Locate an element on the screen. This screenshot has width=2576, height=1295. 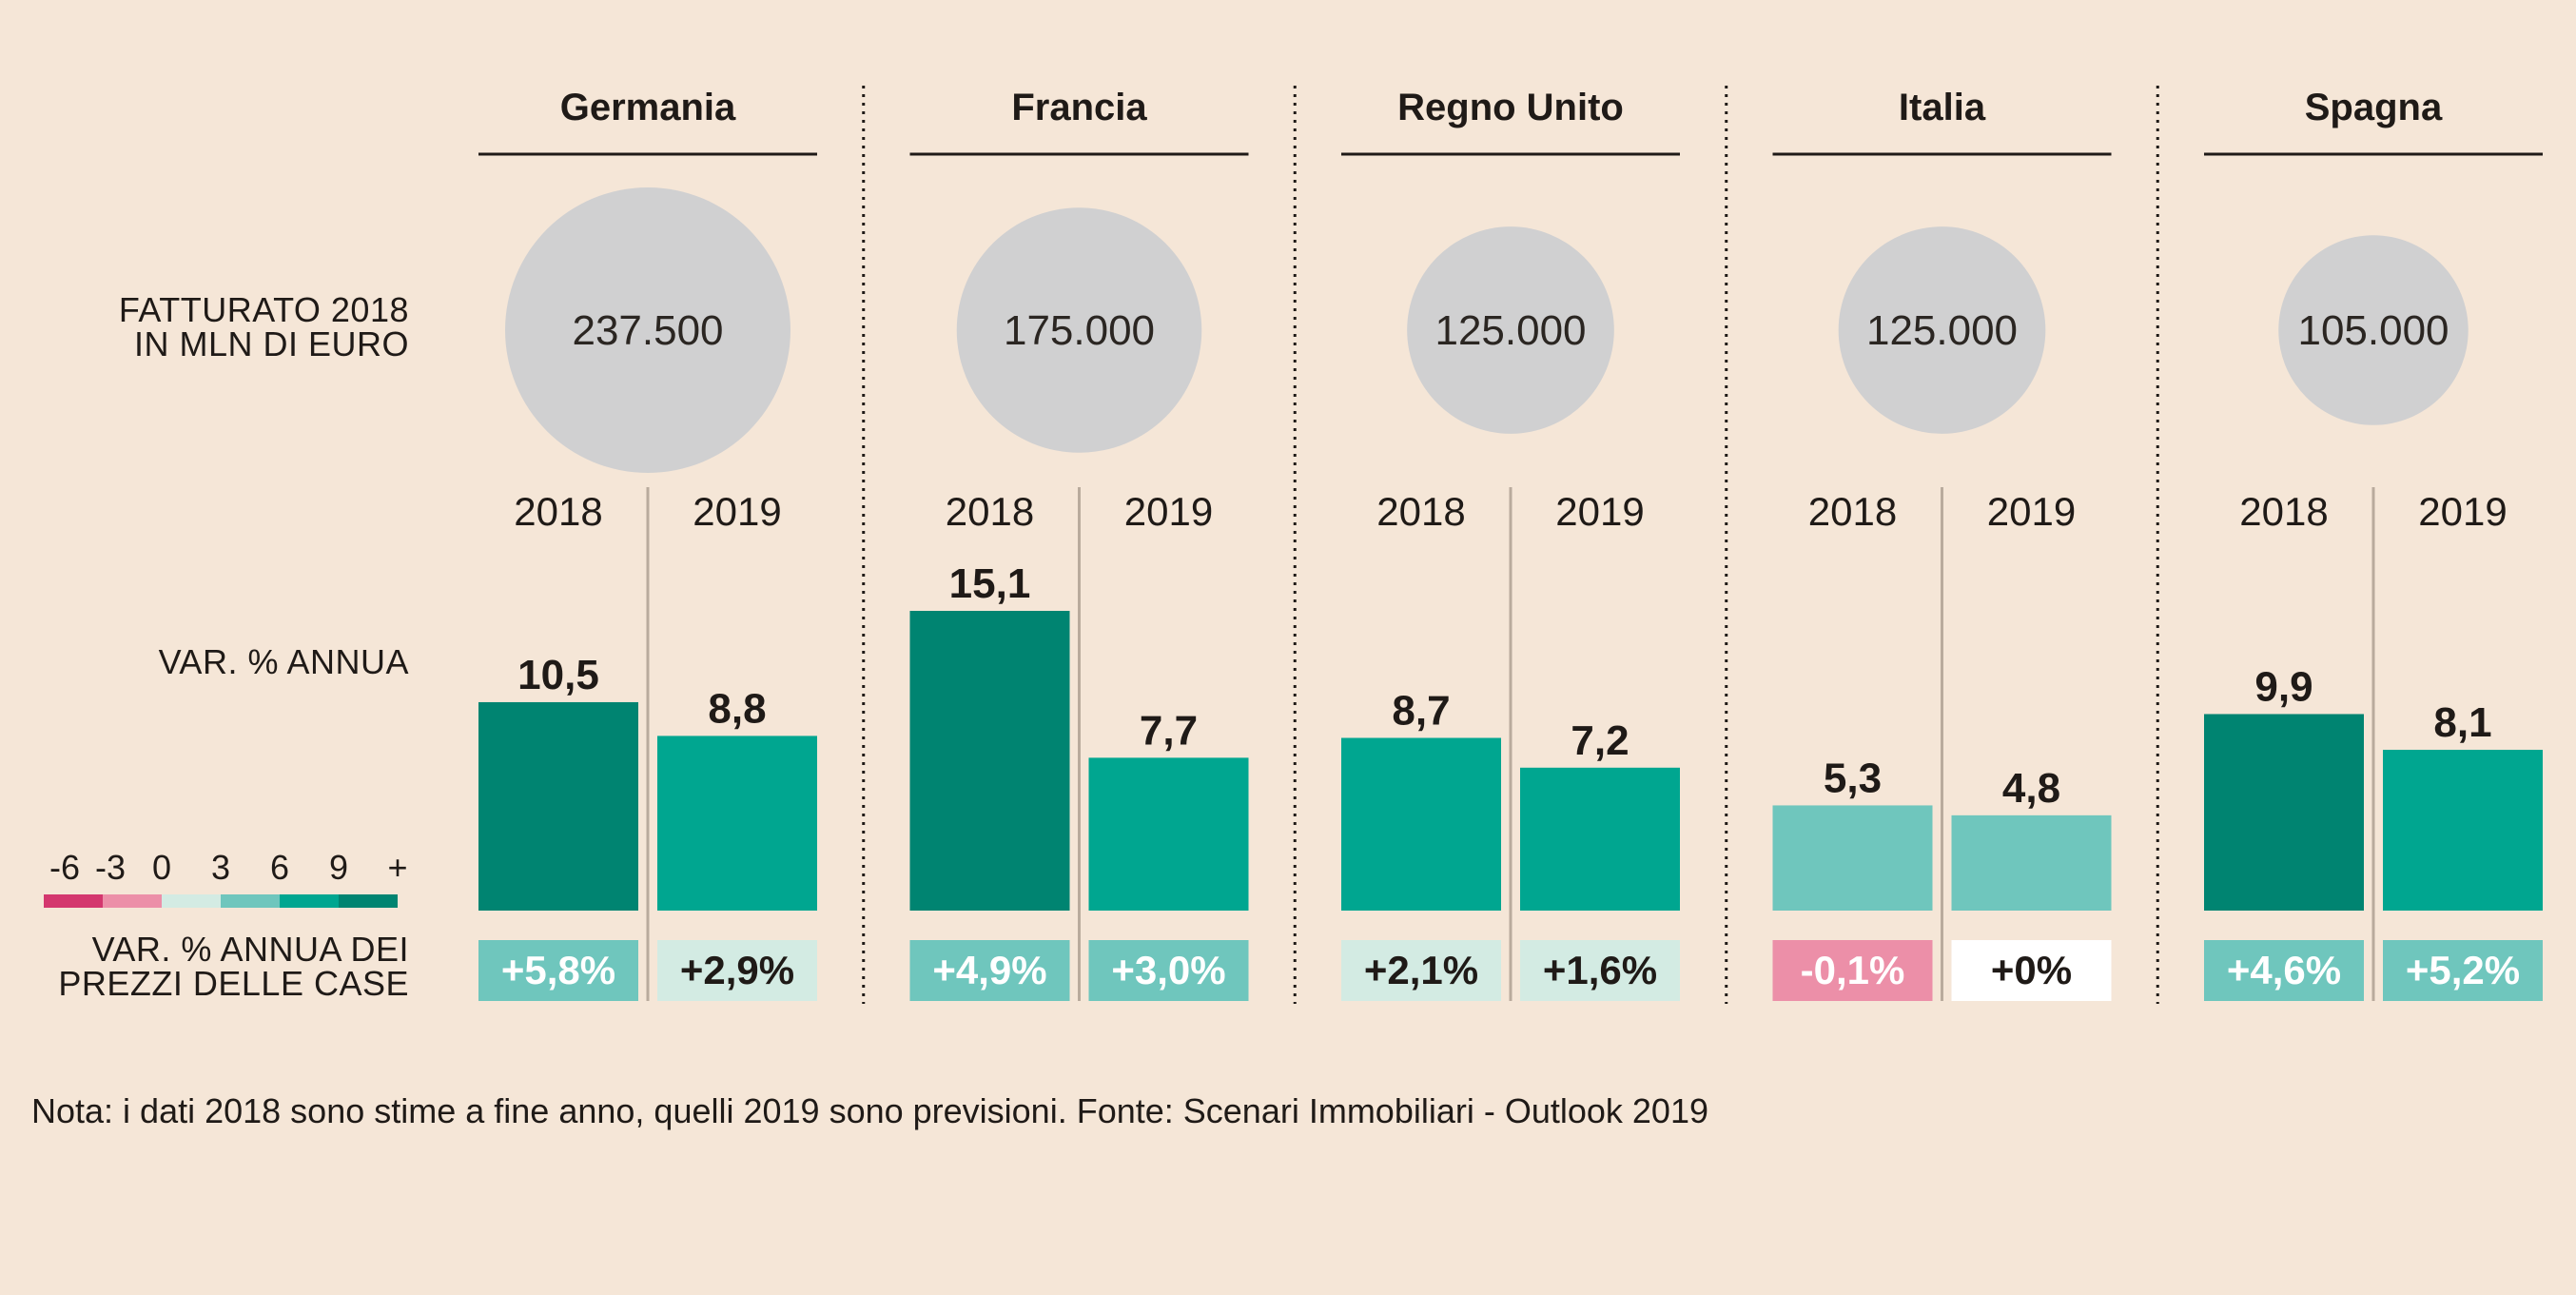
annual-change-label: 15,1 is located at coordinates (990, 583).